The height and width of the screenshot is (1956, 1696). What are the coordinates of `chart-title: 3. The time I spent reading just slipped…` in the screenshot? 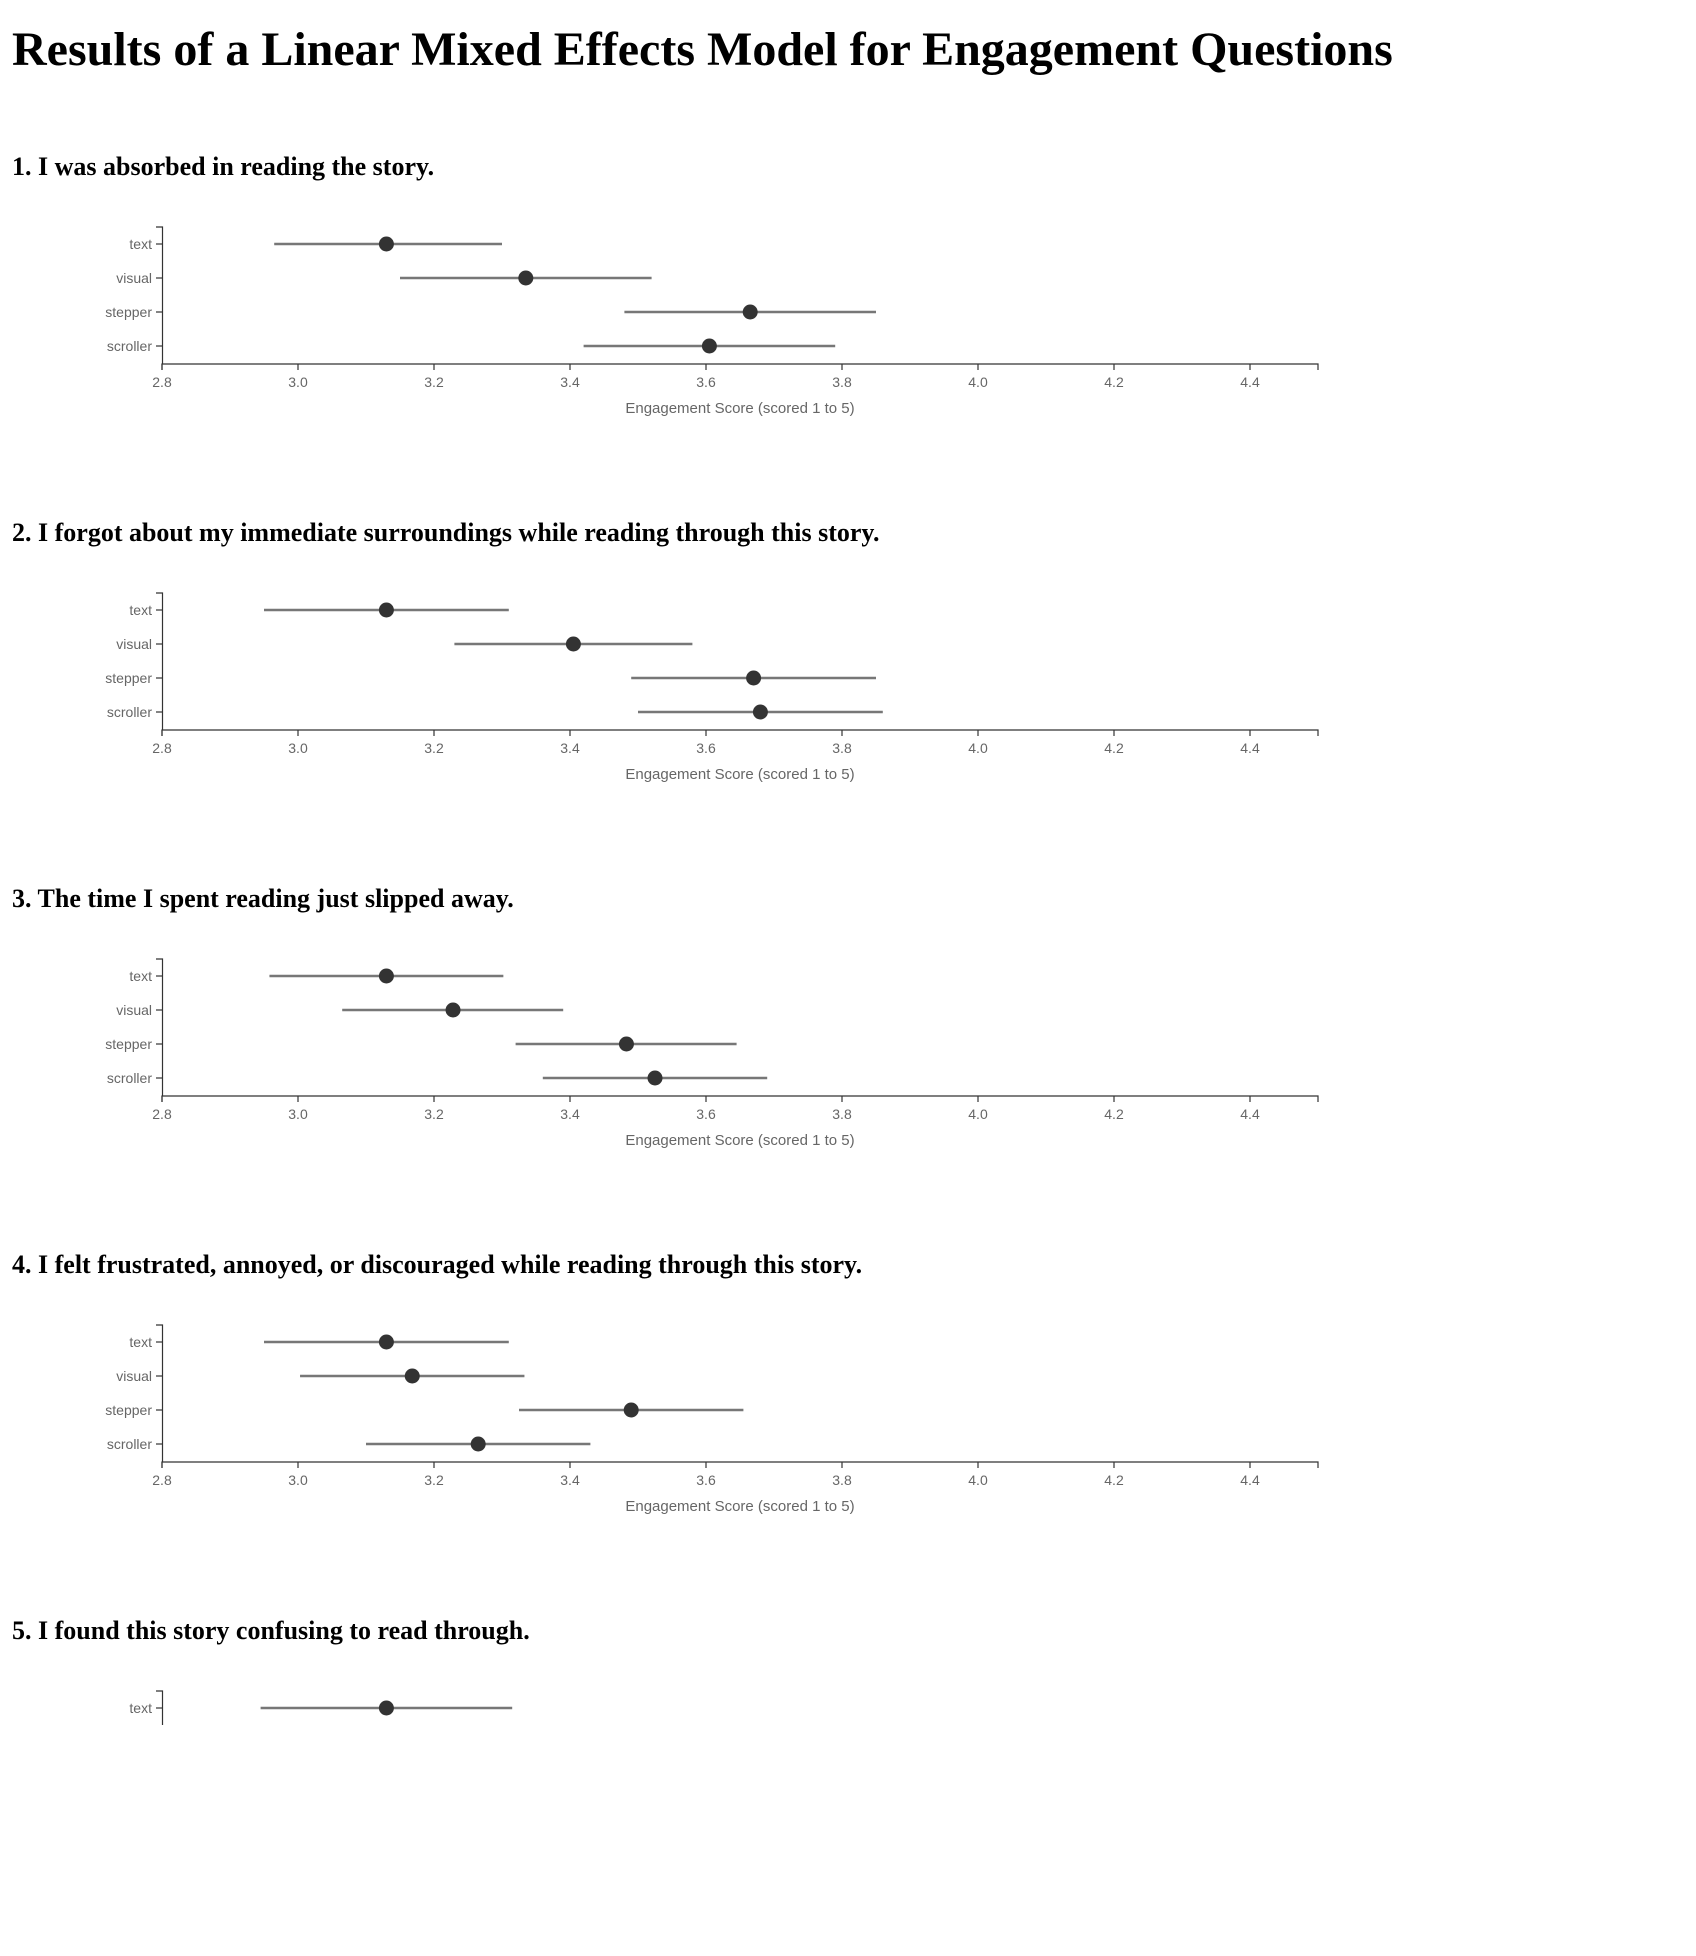 It's located at (263, 898).